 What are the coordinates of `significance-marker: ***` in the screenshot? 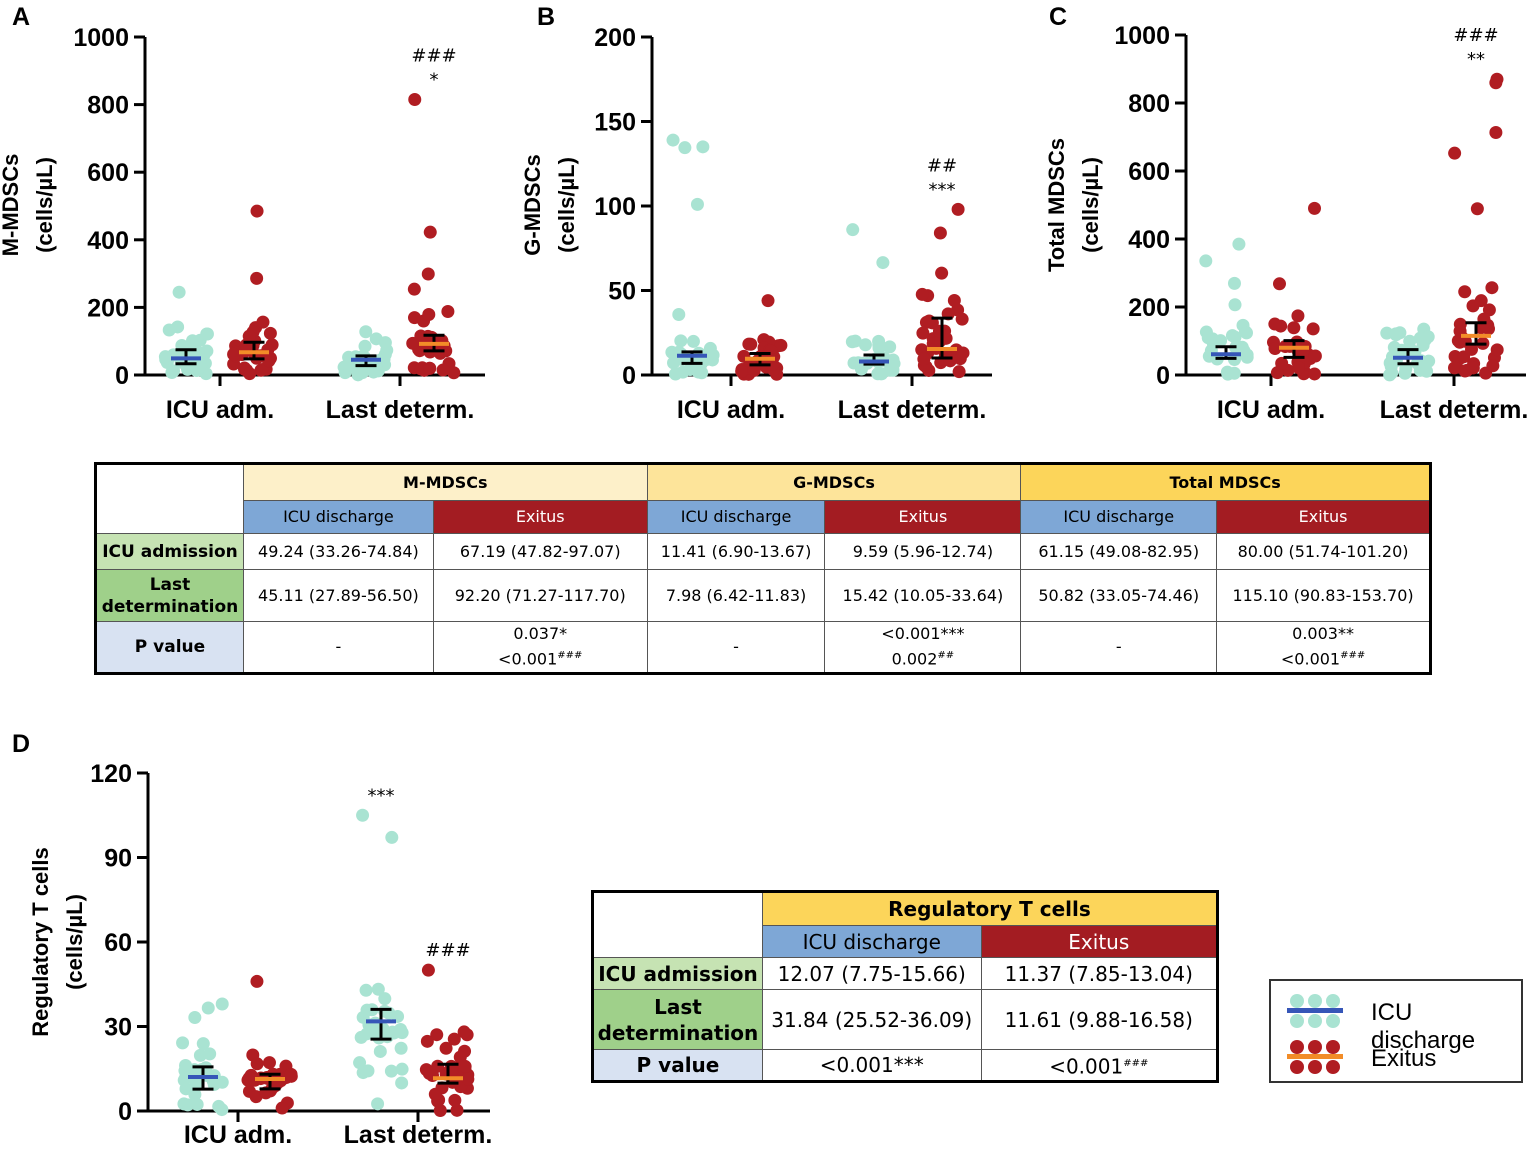 It's located at (942, 189).